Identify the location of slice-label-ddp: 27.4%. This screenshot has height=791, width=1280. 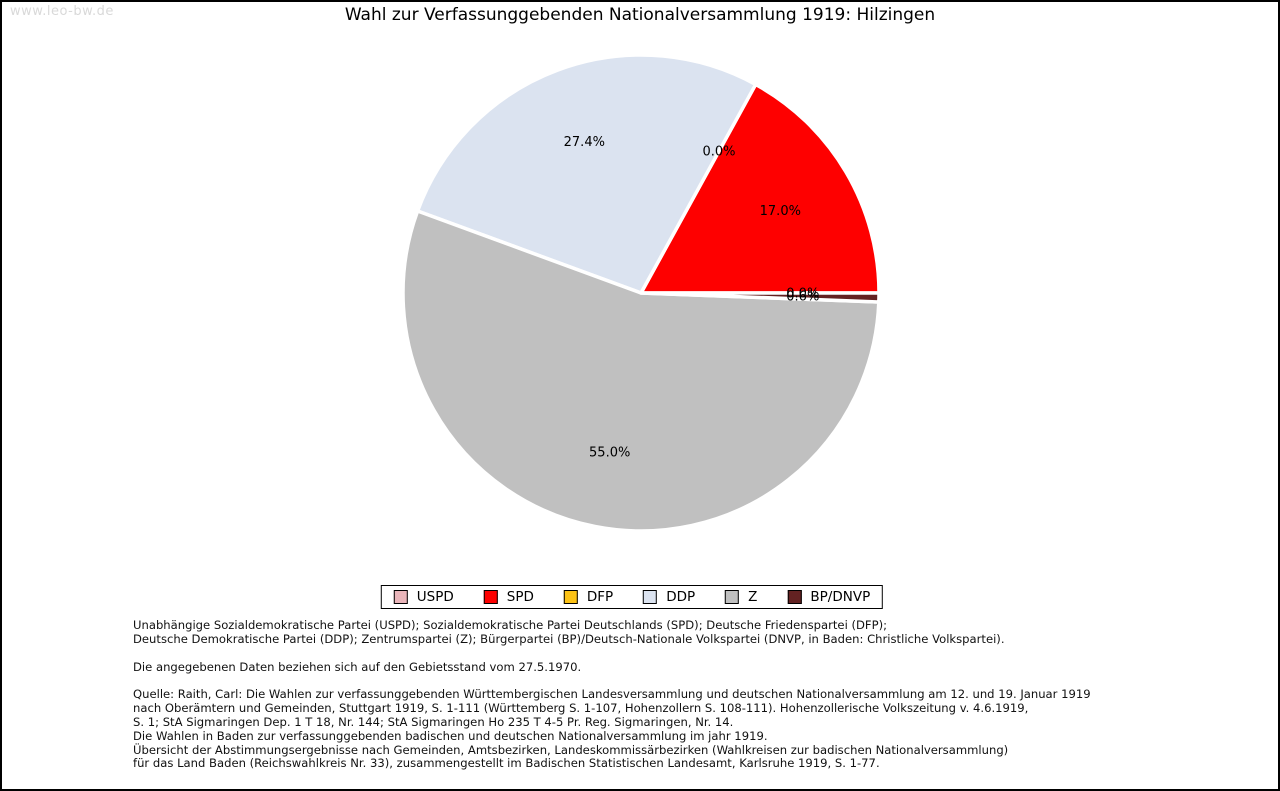
(584, 142).